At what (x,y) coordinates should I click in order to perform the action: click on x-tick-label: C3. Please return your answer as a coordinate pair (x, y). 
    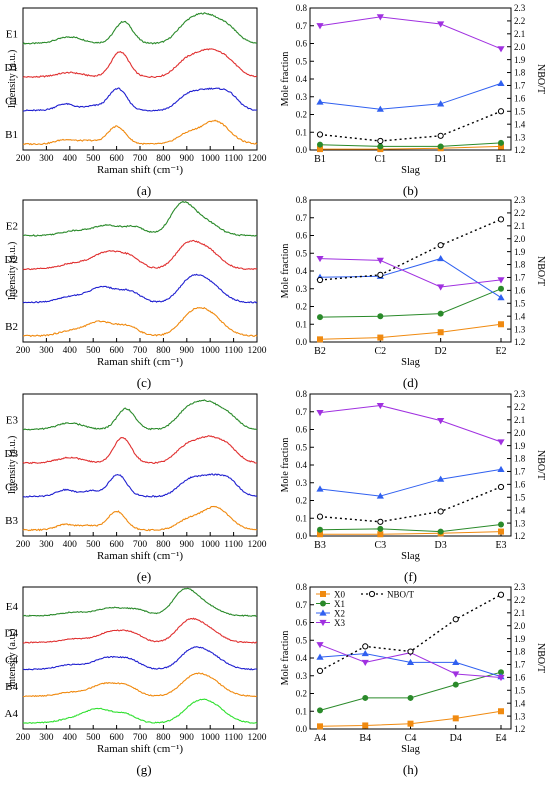
    Looking at the image, I should click on (380, 545).